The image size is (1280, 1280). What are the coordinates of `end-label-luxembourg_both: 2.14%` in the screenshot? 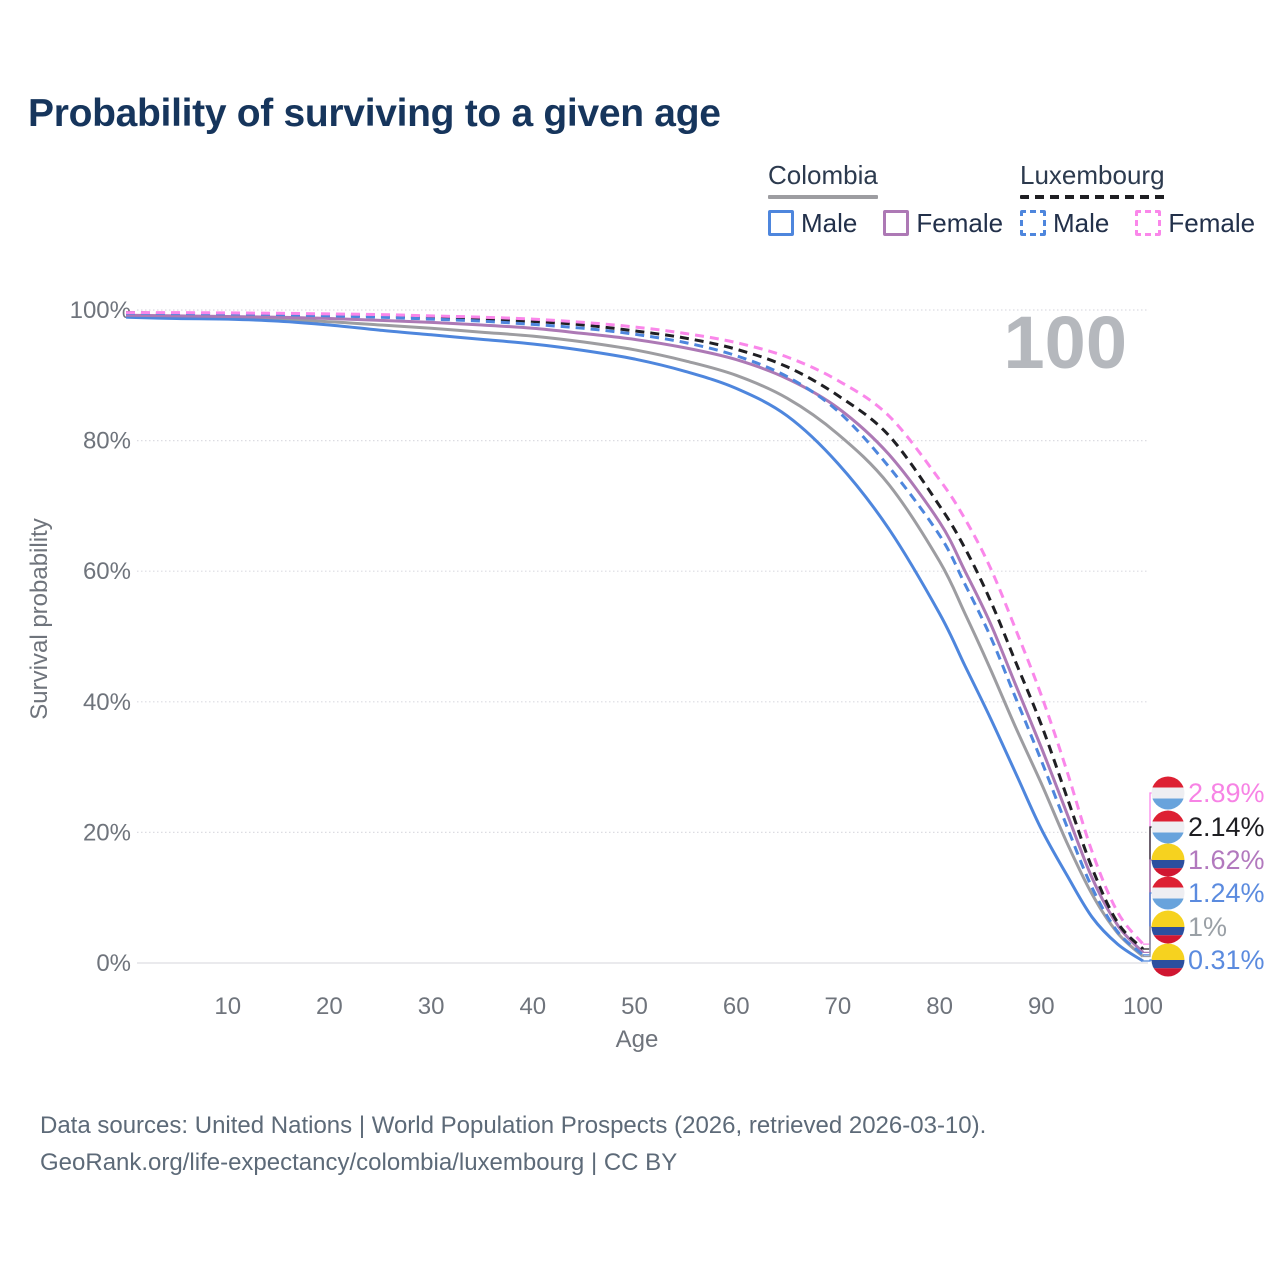 It's located at (1226, 827).